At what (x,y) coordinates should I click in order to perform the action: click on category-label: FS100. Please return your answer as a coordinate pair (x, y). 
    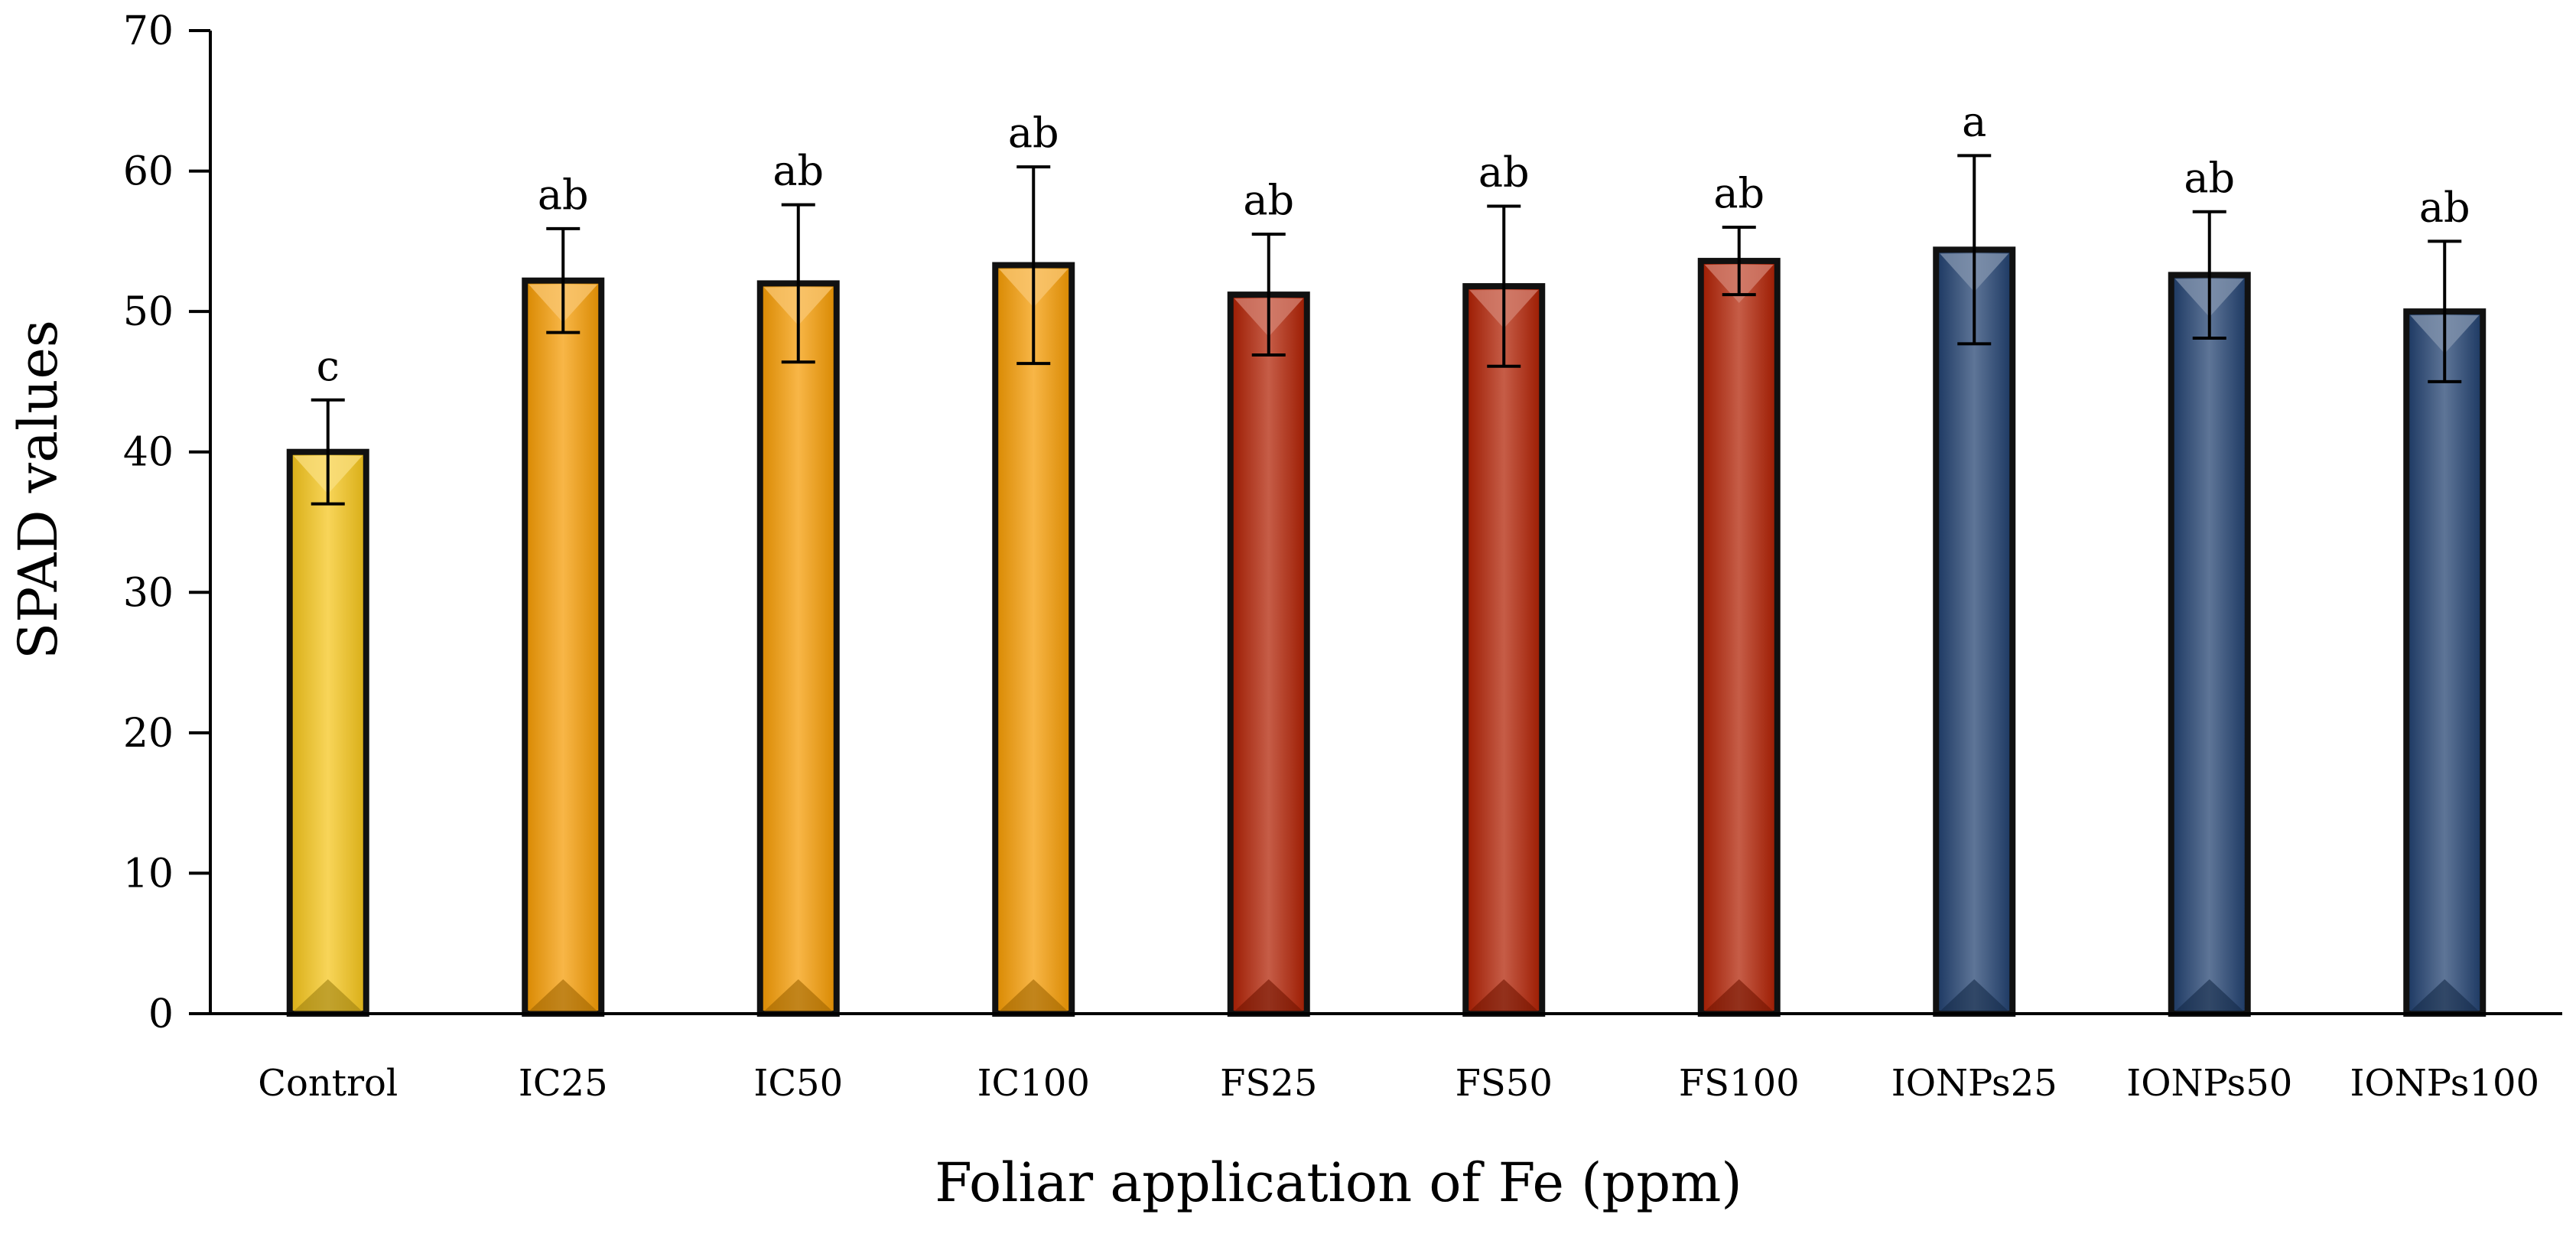
    Looking at the image, I should click on (1739, 1083).